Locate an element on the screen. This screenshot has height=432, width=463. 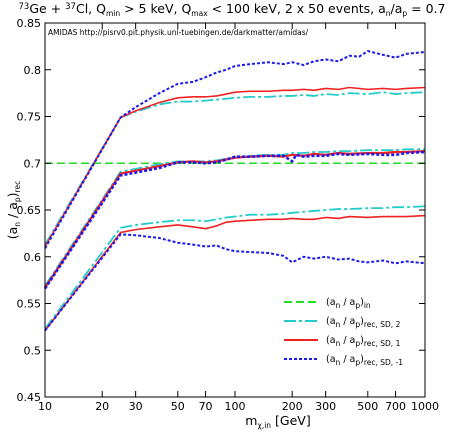
y-tick-label: 0.45 is located at coordinates (29, 397).